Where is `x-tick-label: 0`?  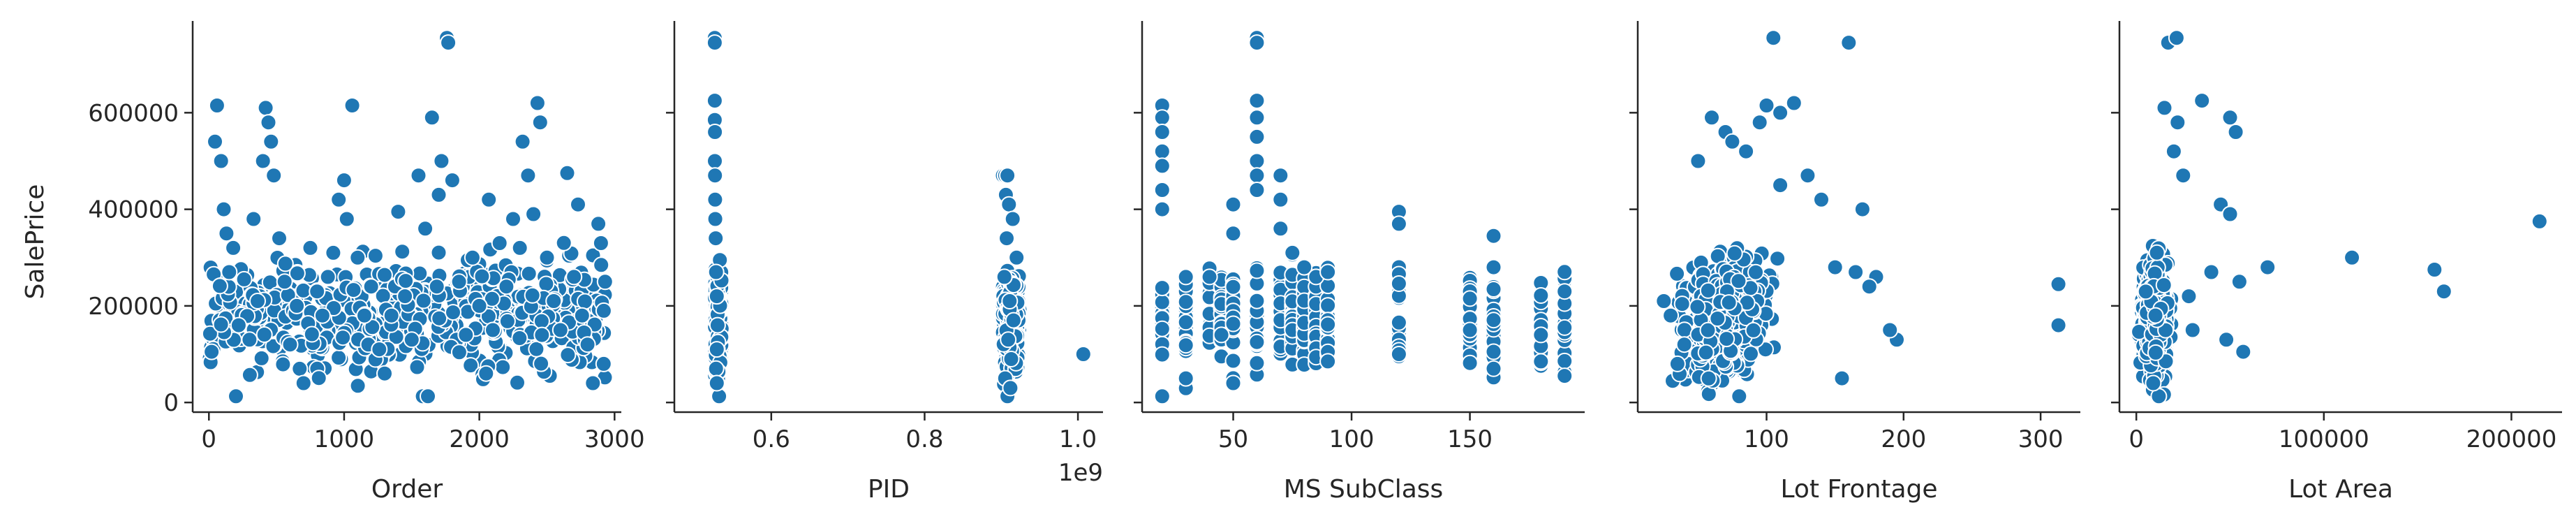
x-tick-label: 0 is located at coordinates (208, 439).